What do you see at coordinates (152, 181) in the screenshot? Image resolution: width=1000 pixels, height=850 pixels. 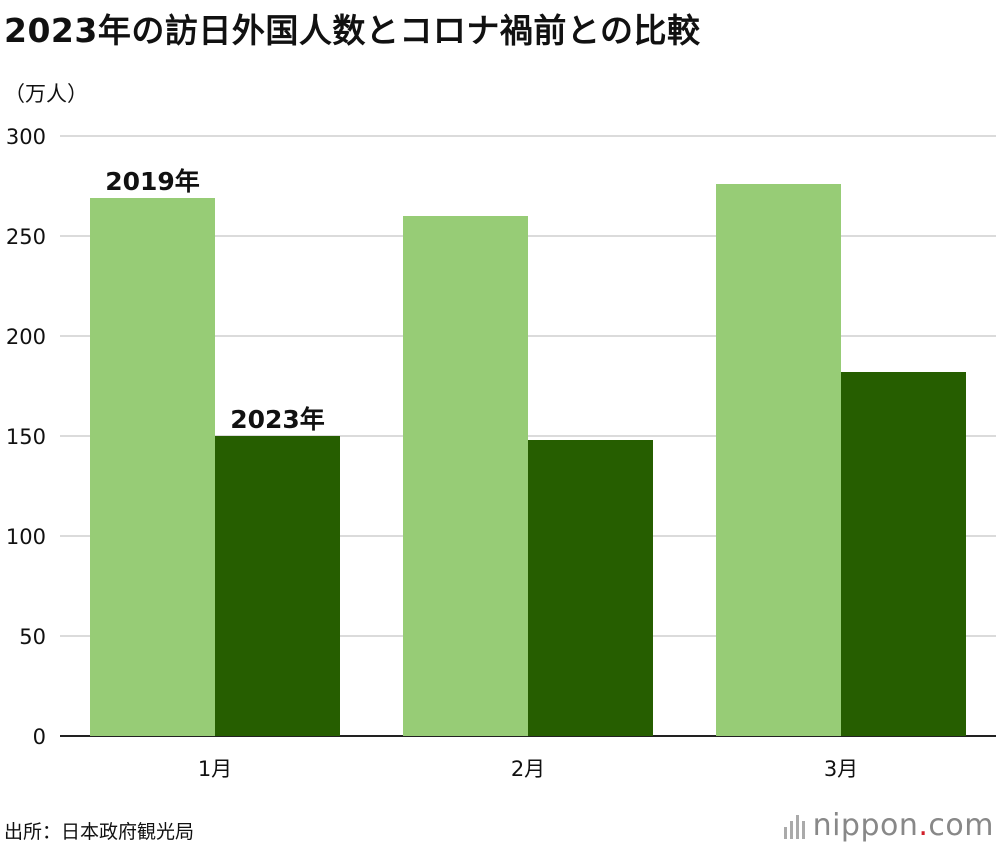 I see `series-label: 2019年` at bounding box center [152, 181].